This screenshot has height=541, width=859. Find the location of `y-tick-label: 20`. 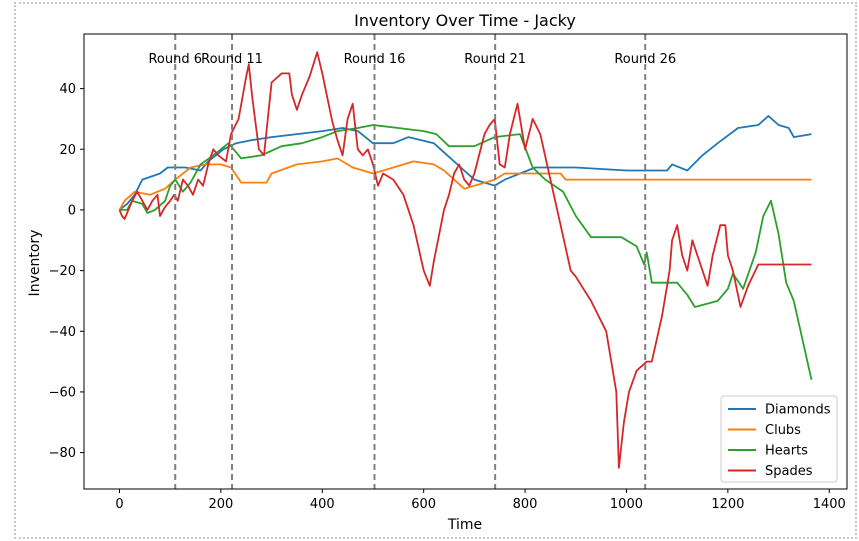

y-tick-label: 20 is located at coordinates (67, 150).